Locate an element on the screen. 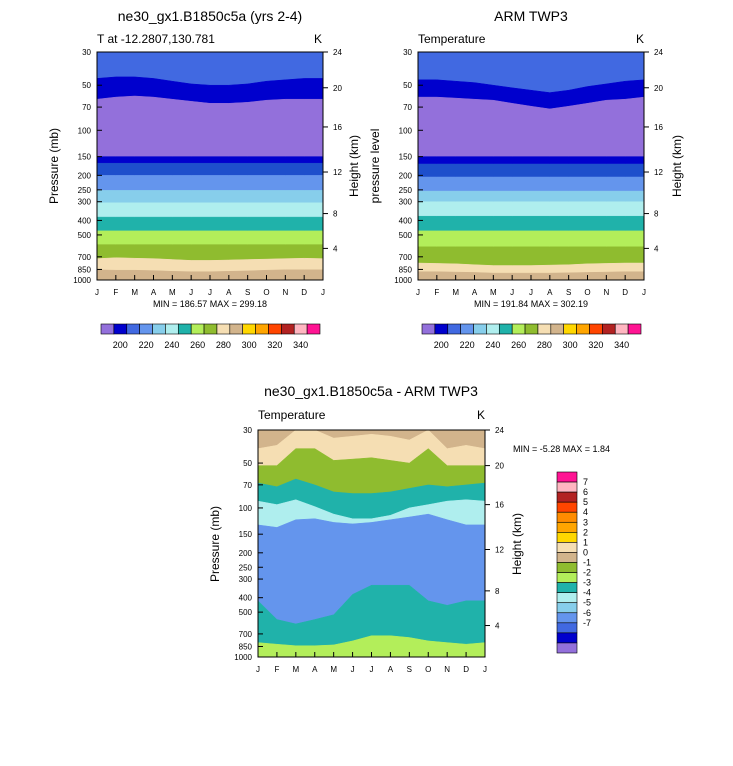  colorbar-label: -1 is located at coordinates (587, 563).